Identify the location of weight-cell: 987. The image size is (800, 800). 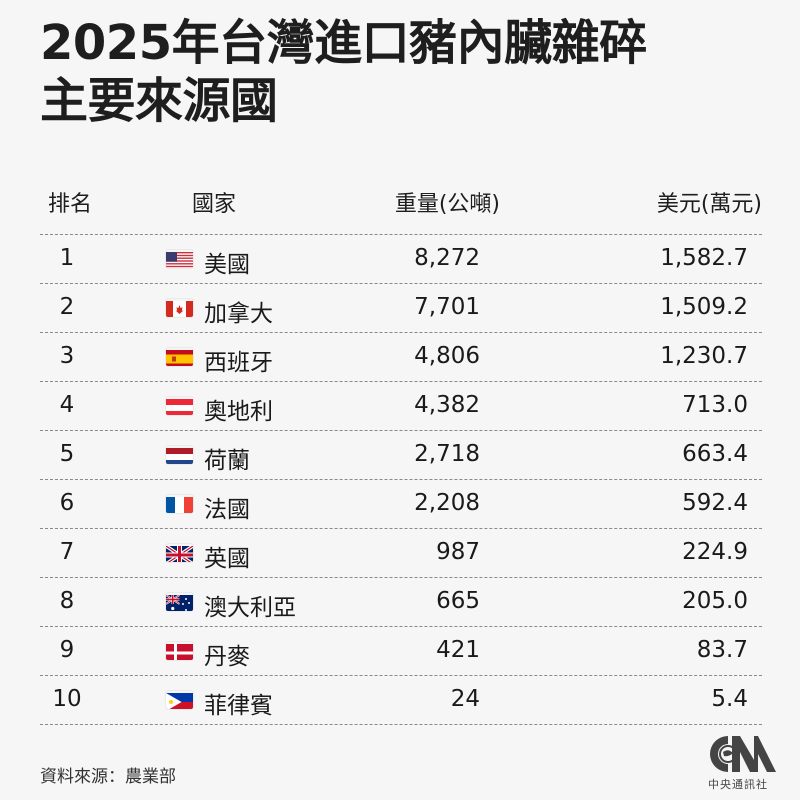
(458, 552).